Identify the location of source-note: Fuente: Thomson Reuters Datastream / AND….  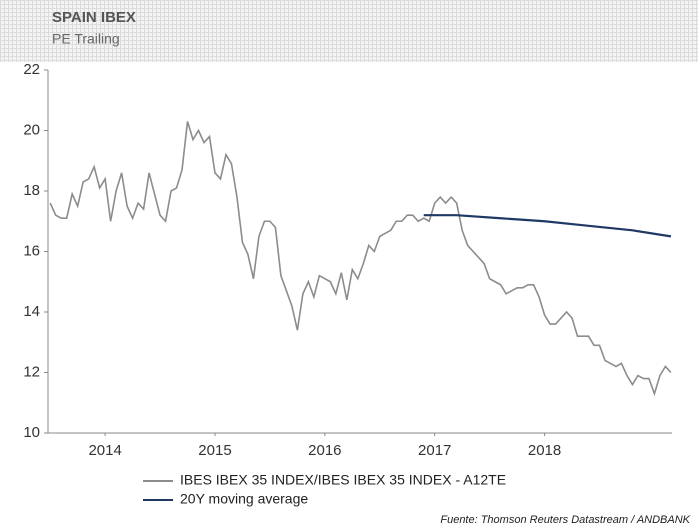
(565, 520).